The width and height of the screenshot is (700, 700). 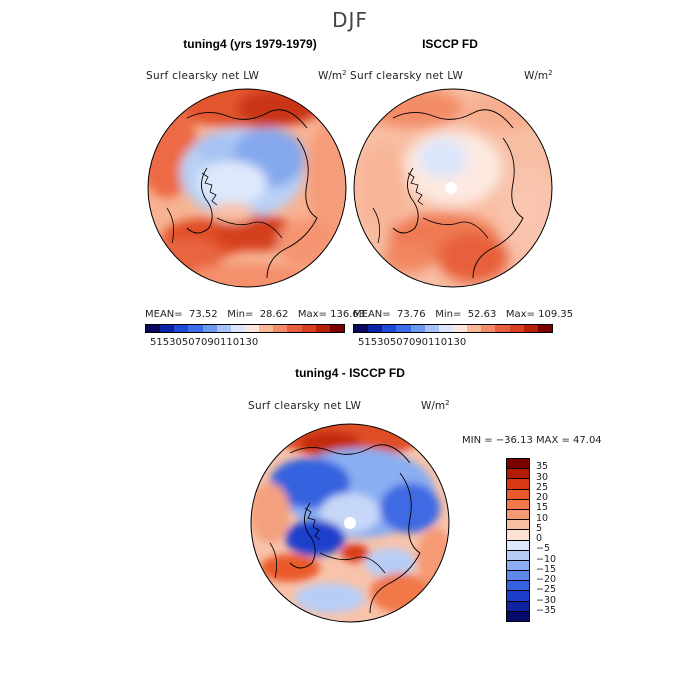 What do you see at coordinates (450, 44) in the screenshot?
I see `panel-right-title: ISCCP FD` at bounding box center [450, 44].